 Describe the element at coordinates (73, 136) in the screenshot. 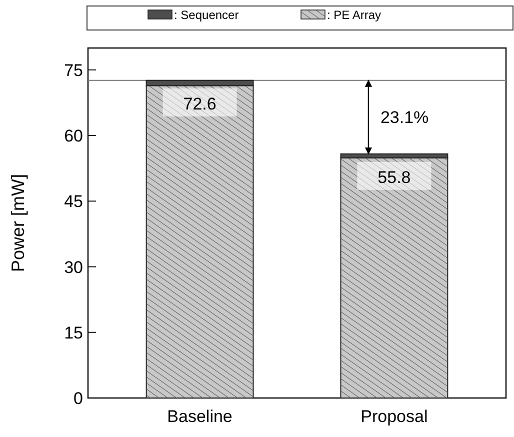

I see `y-tick-label: 60` at that location.